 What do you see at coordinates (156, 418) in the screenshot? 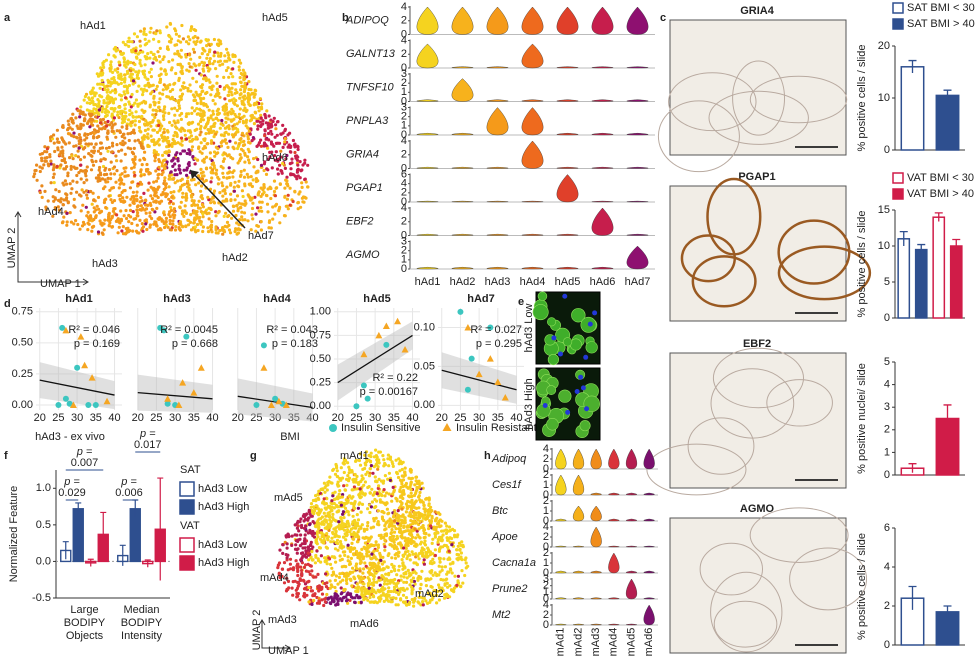
I see `x-tick-label: 25` at bounding box center [156, 418].